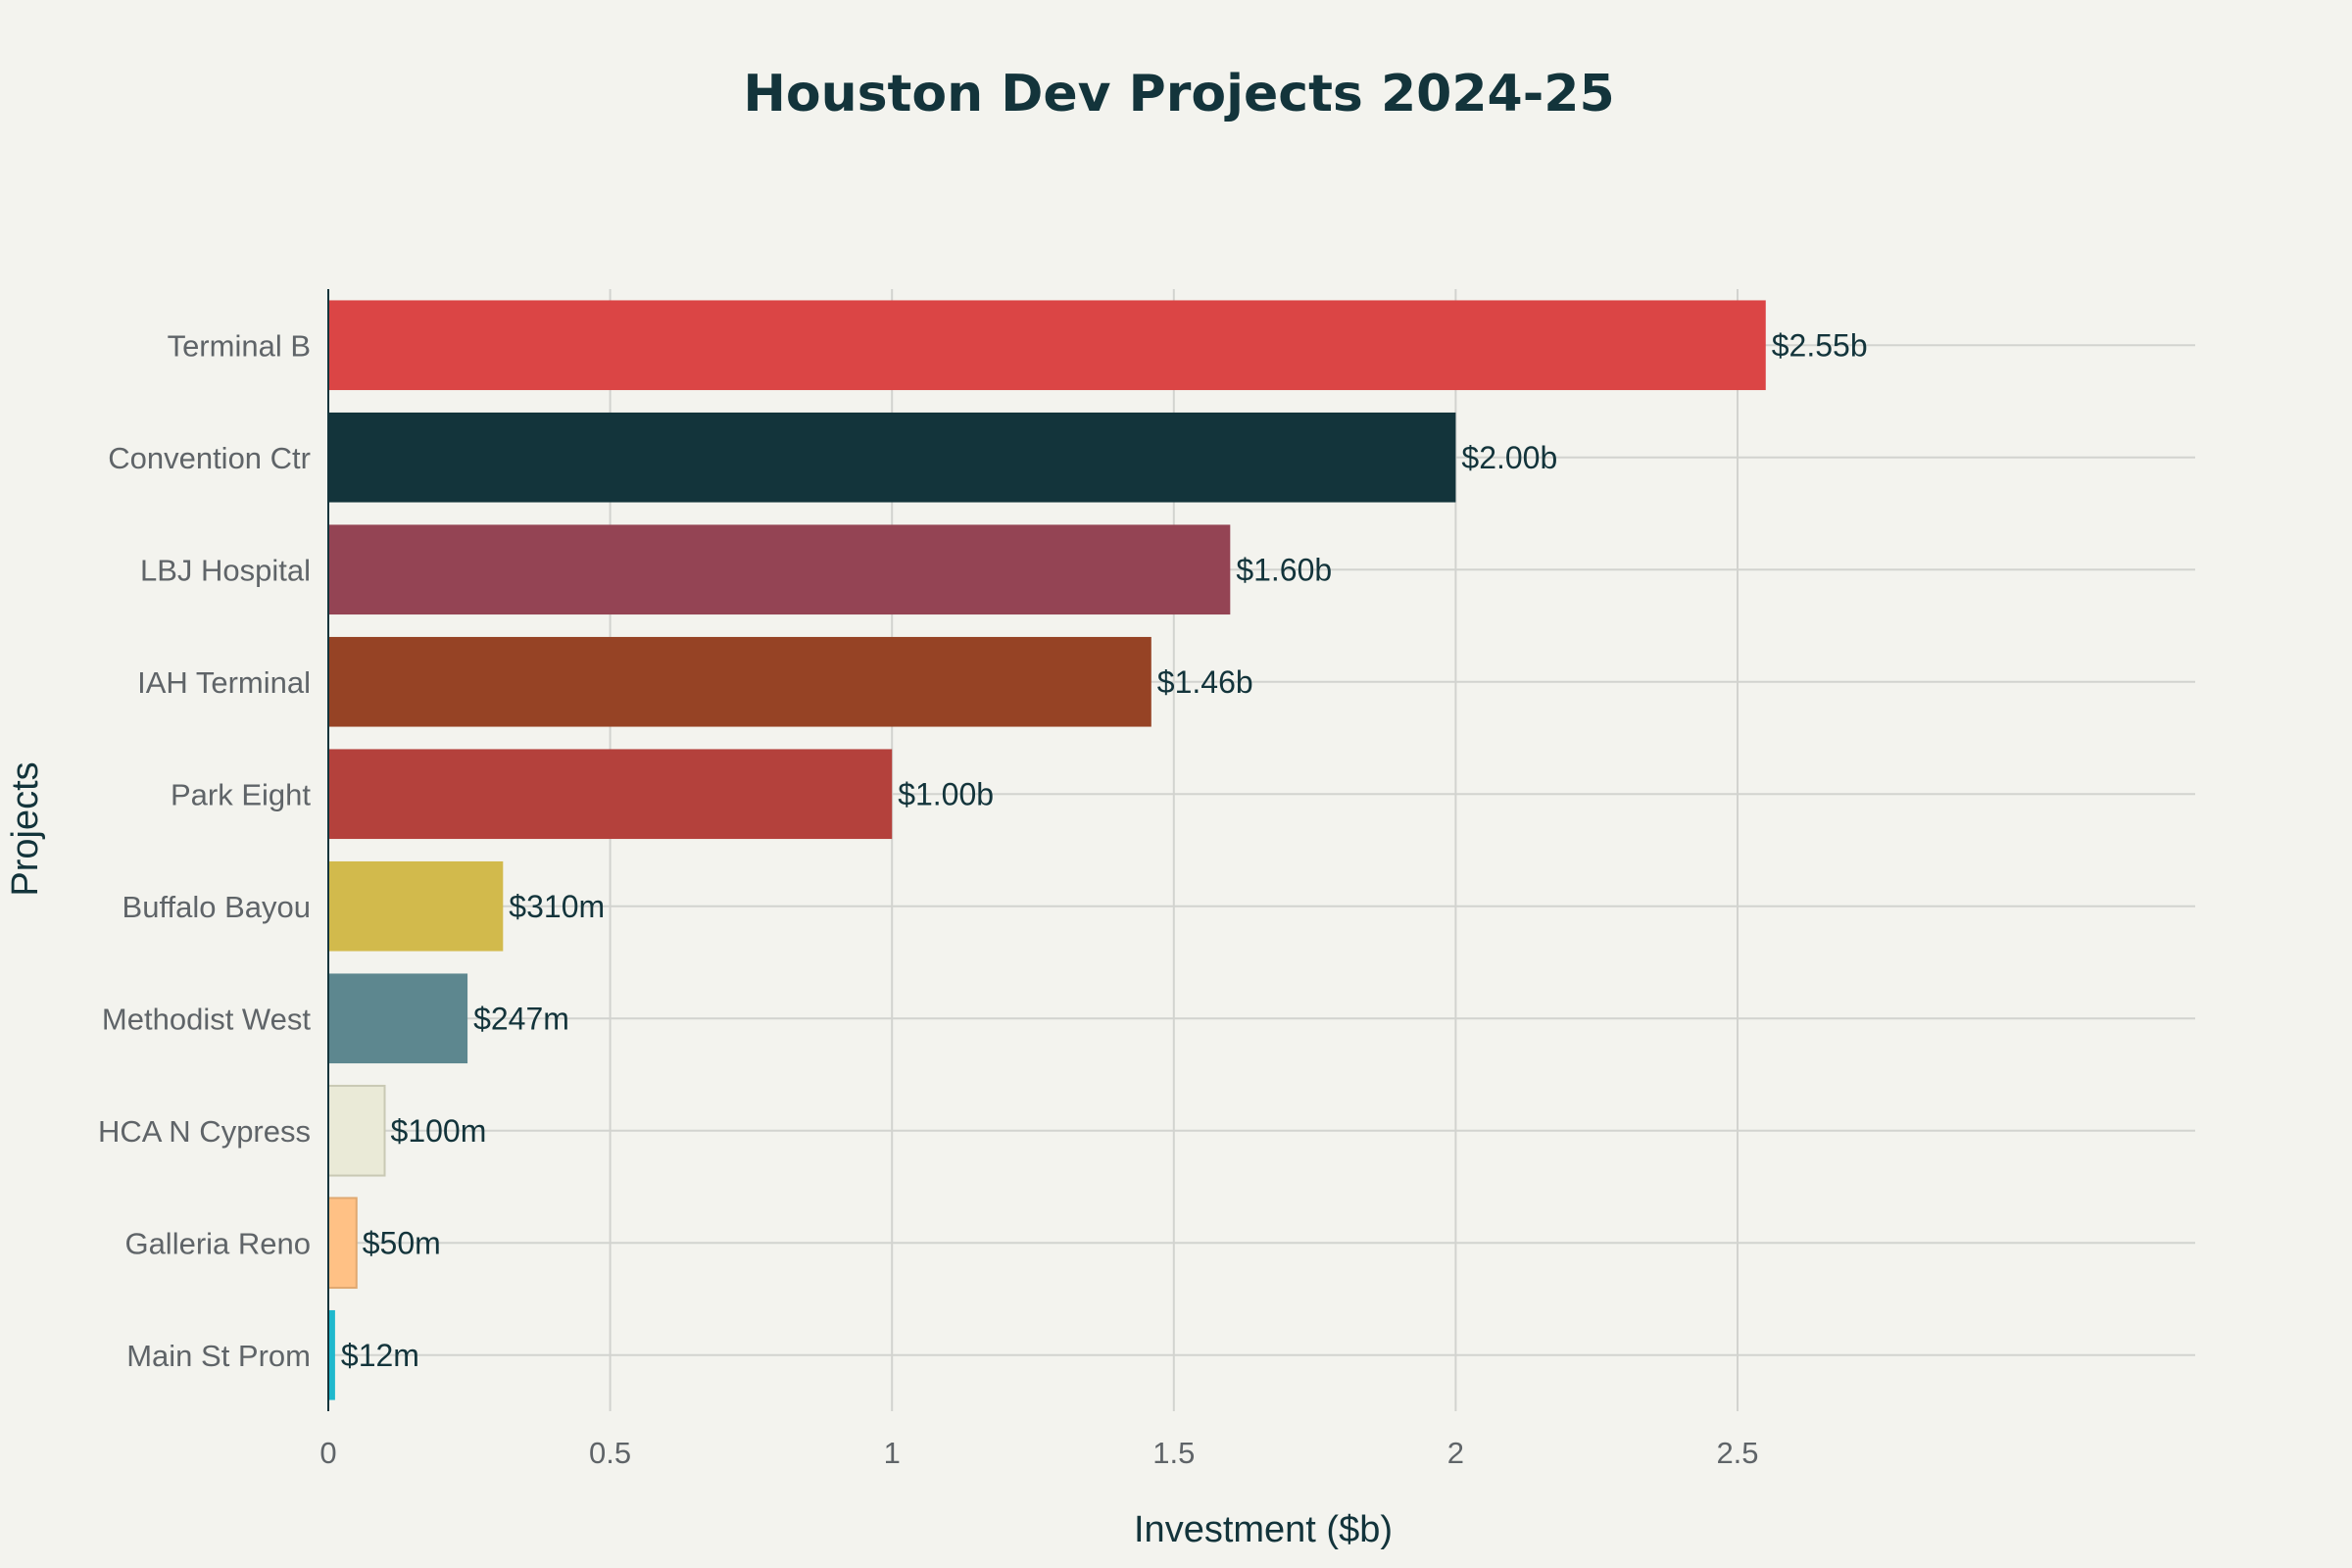  I want to click on x-tick-label: 2, so click(1455, 1453).